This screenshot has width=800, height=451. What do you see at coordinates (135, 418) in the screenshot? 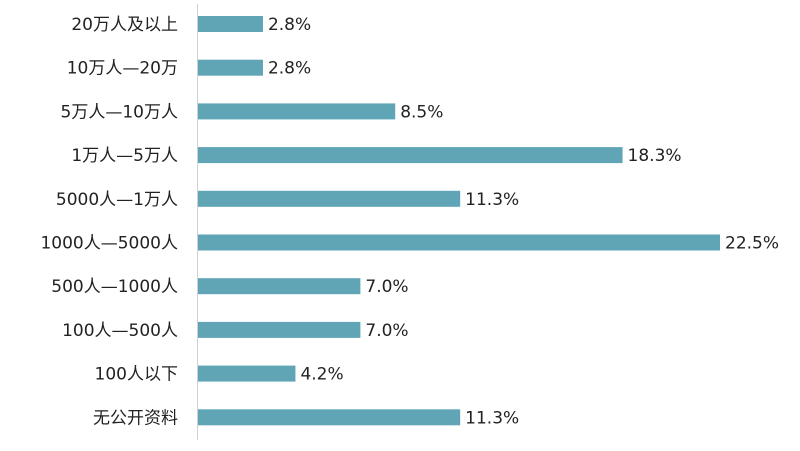
I see `category-label: 无公开资料` at bounding box center [135, 418].